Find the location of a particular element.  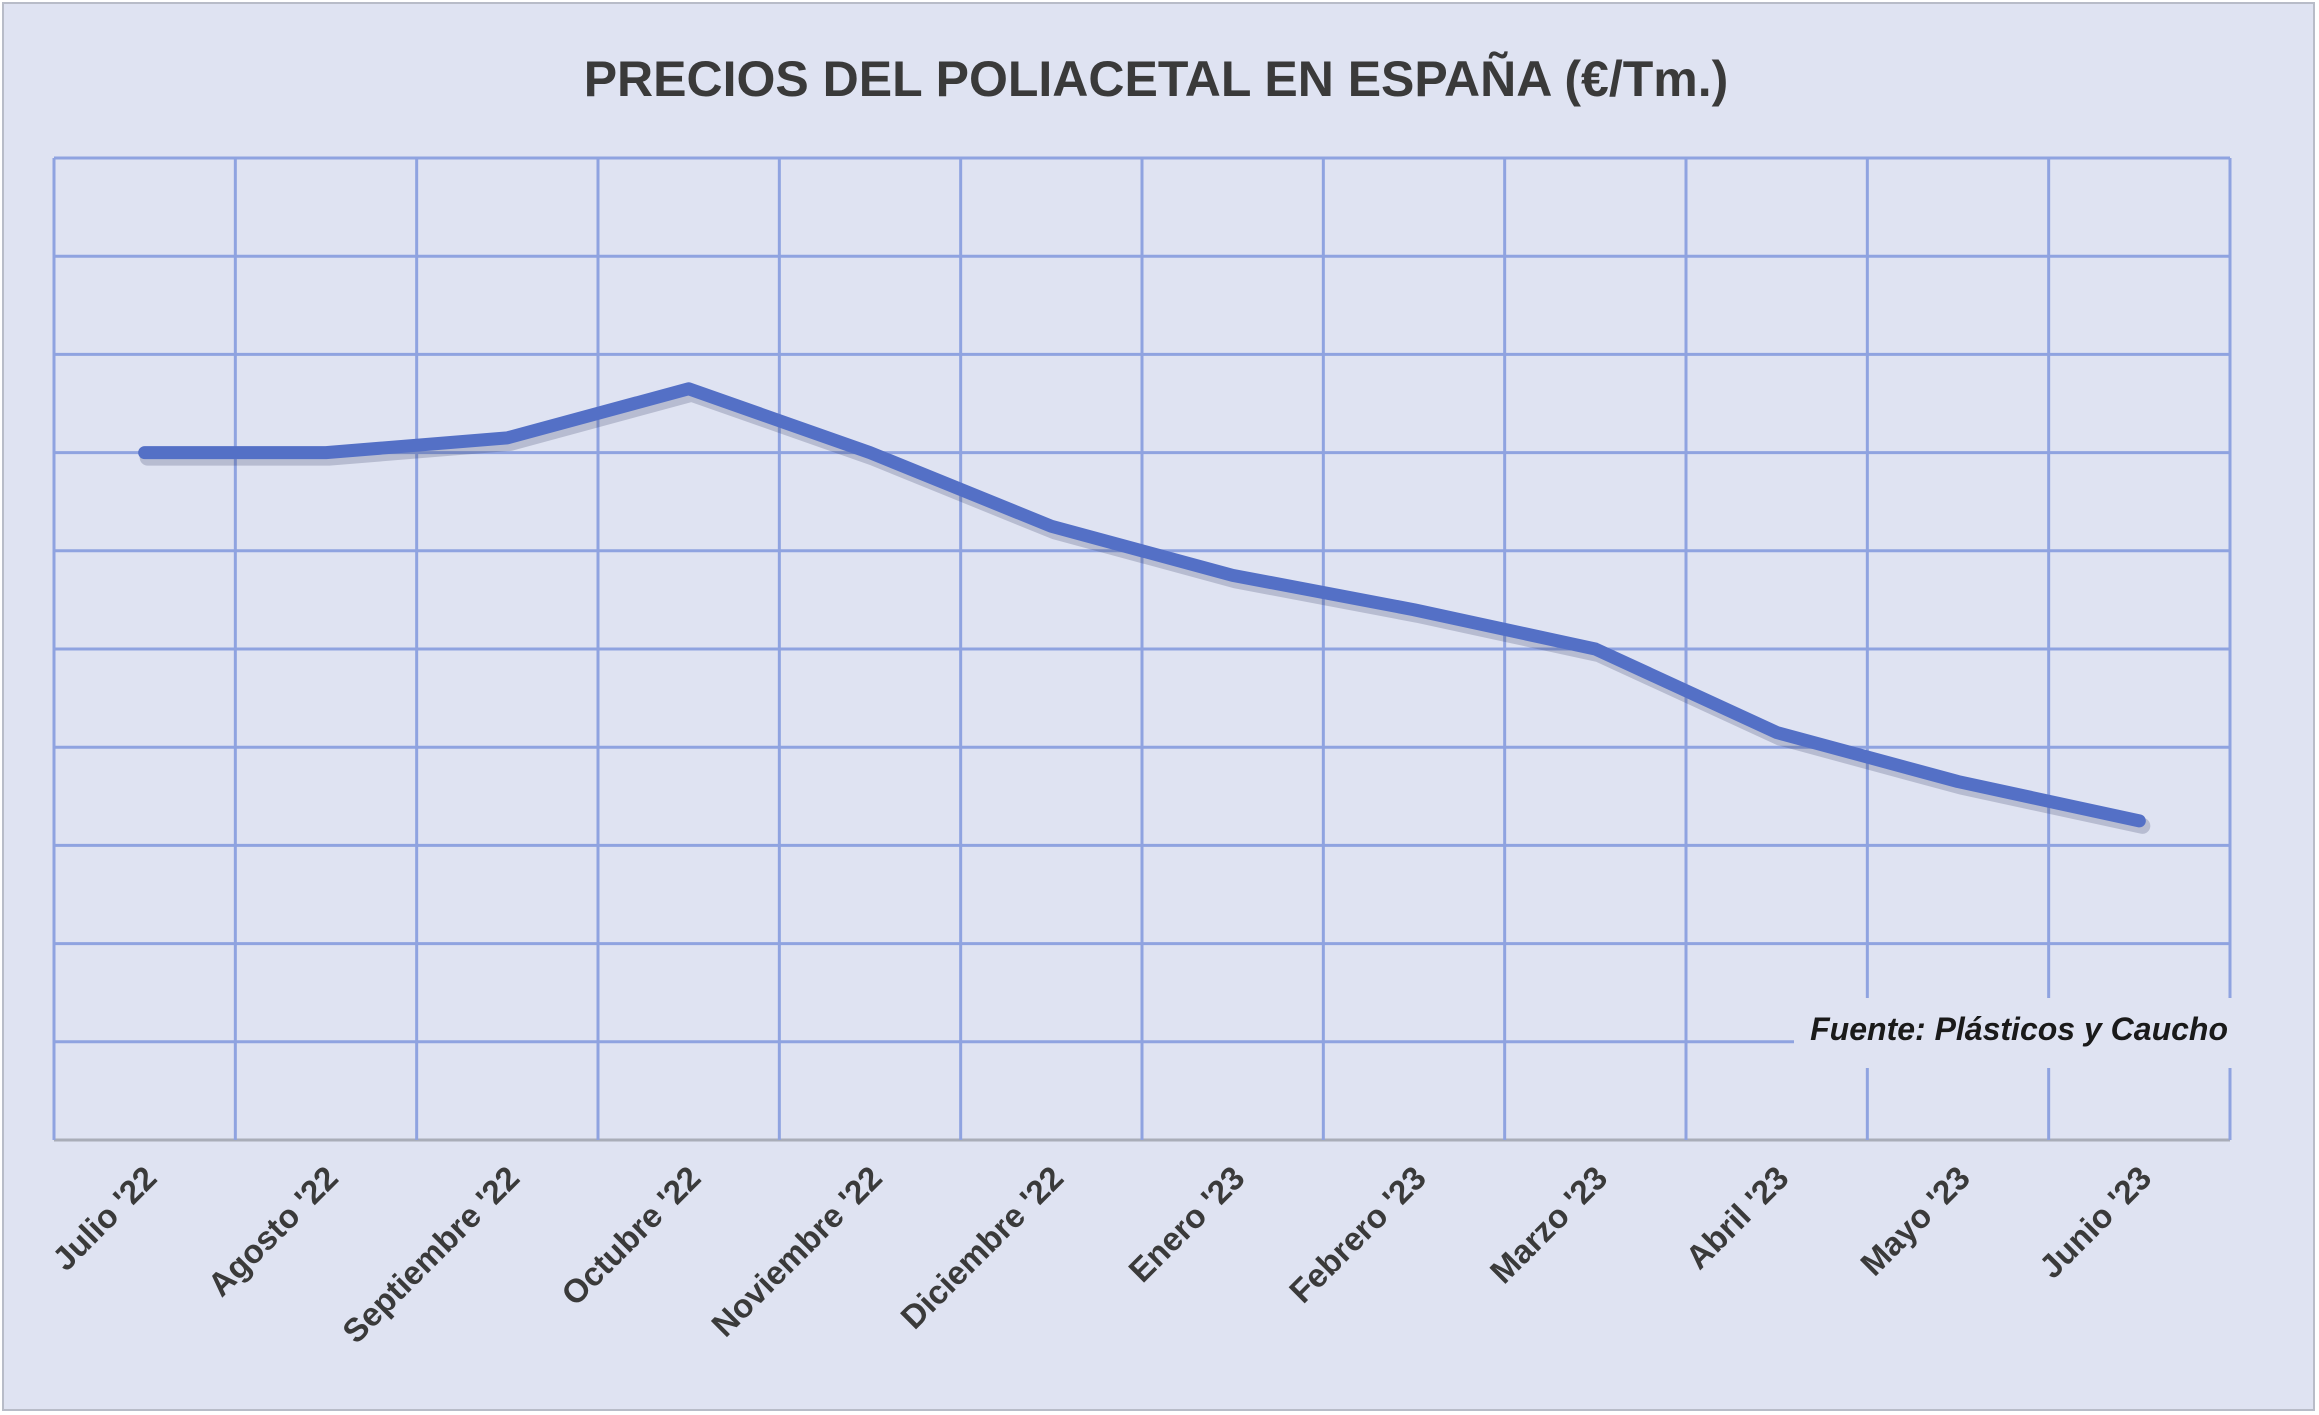

x-tick-label: Noviembre '22 is located at coordinates (796, 1251).